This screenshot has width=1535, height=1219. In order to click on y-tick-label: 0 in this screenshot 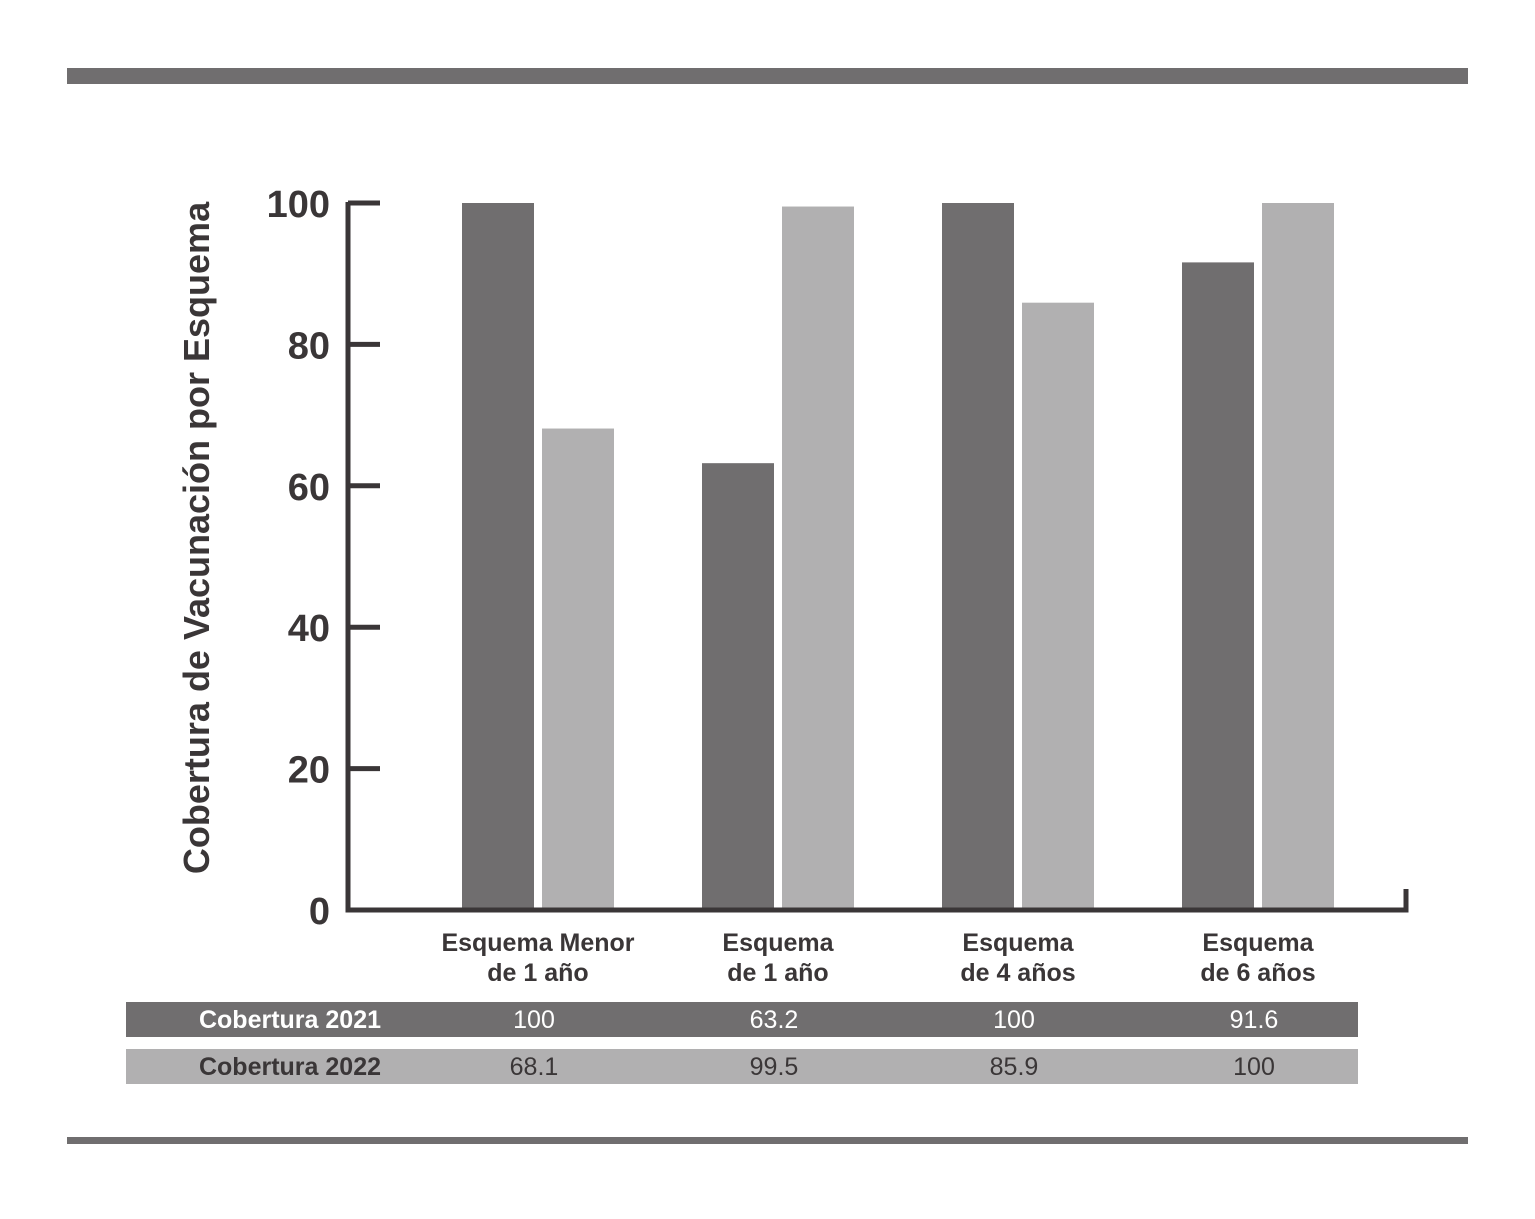, I will do `click(319, 912)`.